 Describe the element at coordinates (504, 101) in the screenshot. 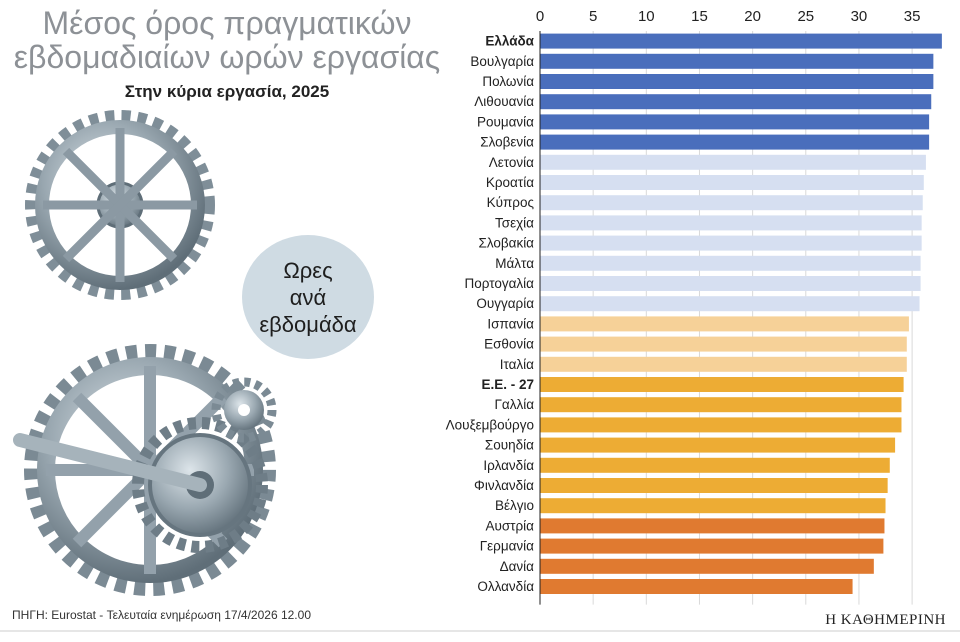

I see `category-label: Λιθουανία` at that location.